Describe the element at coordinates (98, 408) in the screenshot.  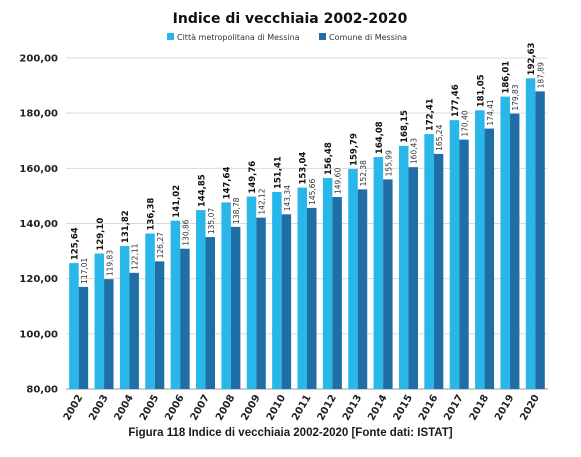
I see `x-tick-label: 2003` at that location.